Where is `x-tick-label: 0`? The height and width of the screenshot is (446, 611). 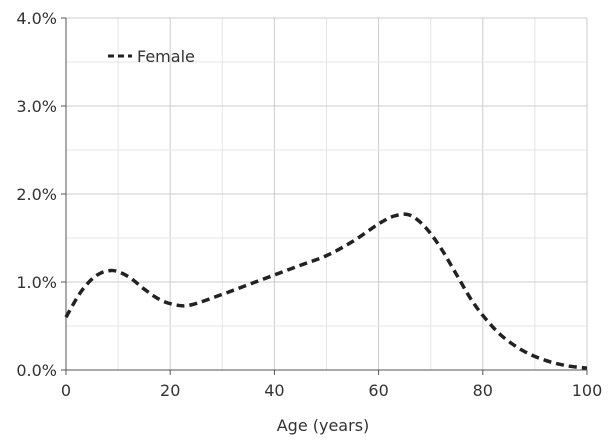
x-tick-label: 0 is located at coordinates (66, 390).